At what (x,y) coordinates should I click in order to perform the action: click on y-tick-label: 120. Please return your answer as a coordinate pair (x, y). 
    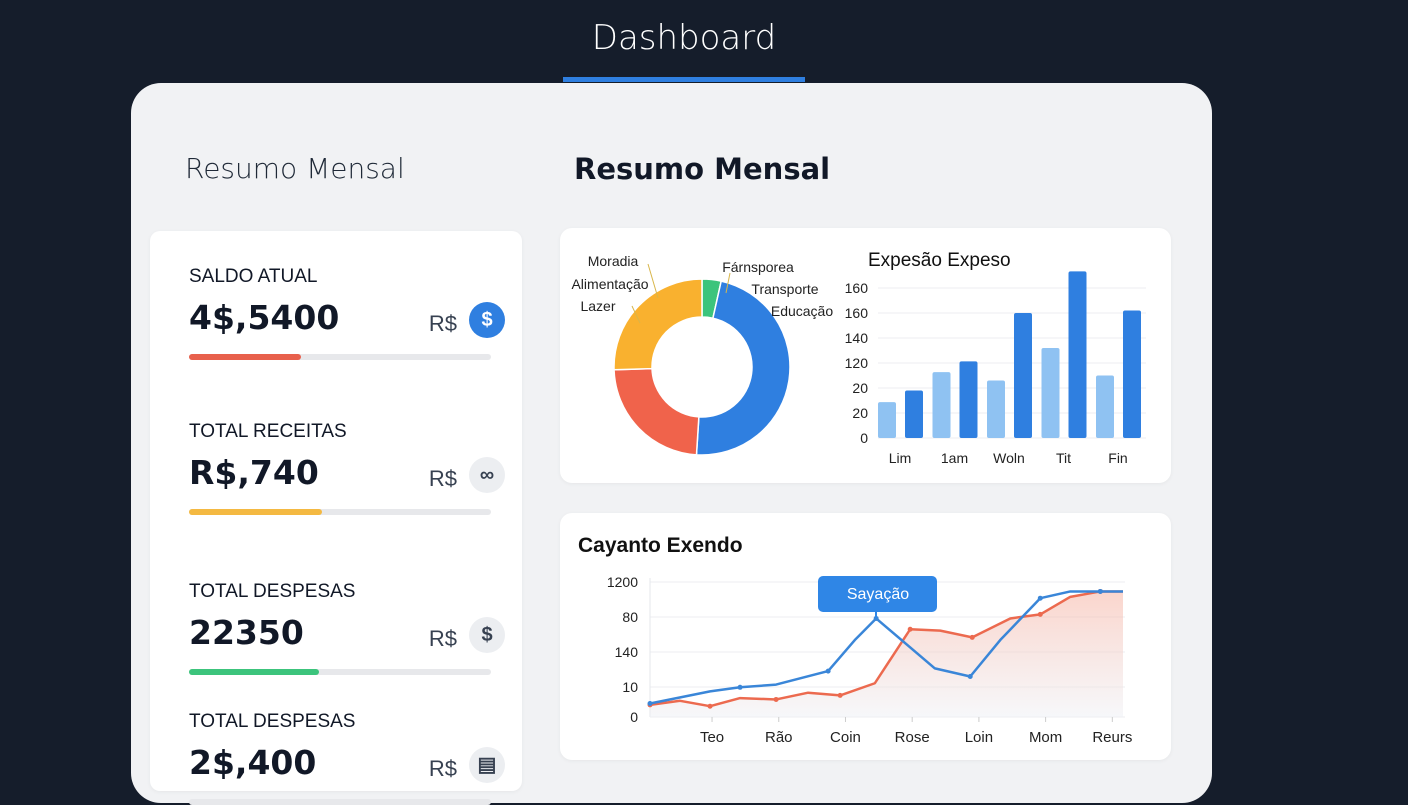
    Looking at the image, I should click on (857, 363).